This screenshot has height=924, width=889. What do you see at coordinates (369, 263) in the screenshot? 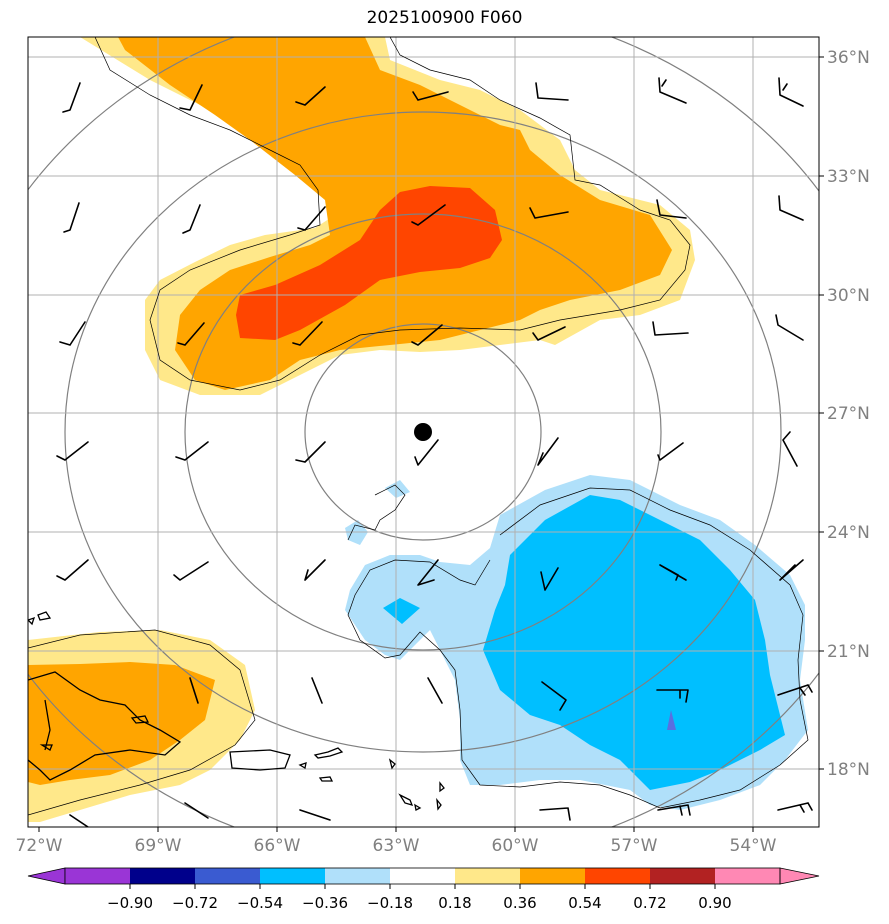
I see `positive-anomaly-0.54` at bounding box center [369, 263].